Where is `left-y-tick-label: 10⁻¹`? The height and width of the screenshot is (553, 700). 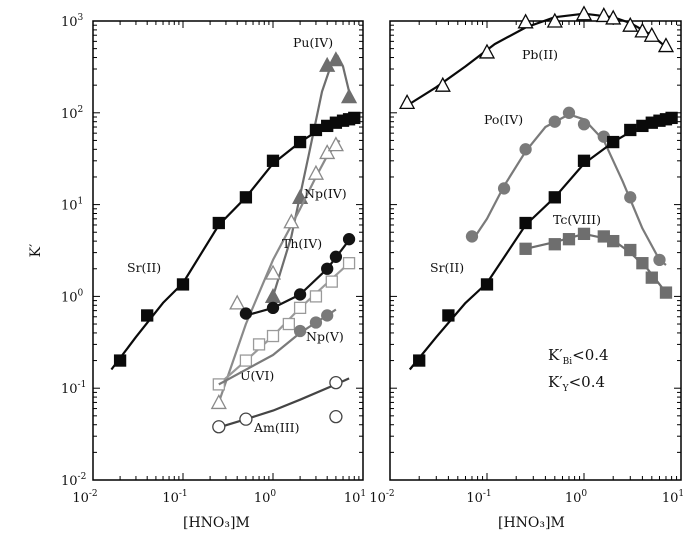
left-y-tick-label: 10⁻¹ is located at coordinates (73, 388).